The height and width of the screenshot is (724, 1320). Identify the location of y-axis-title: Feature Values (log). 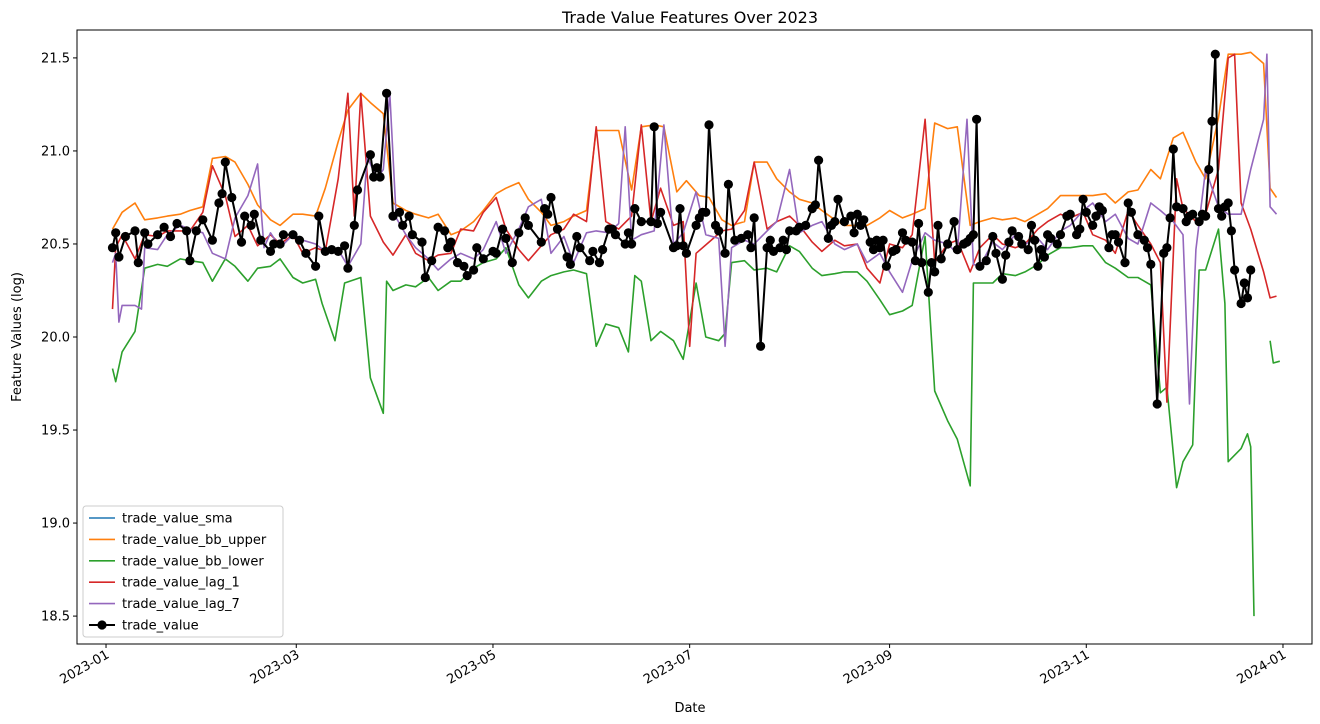
(17, 337).